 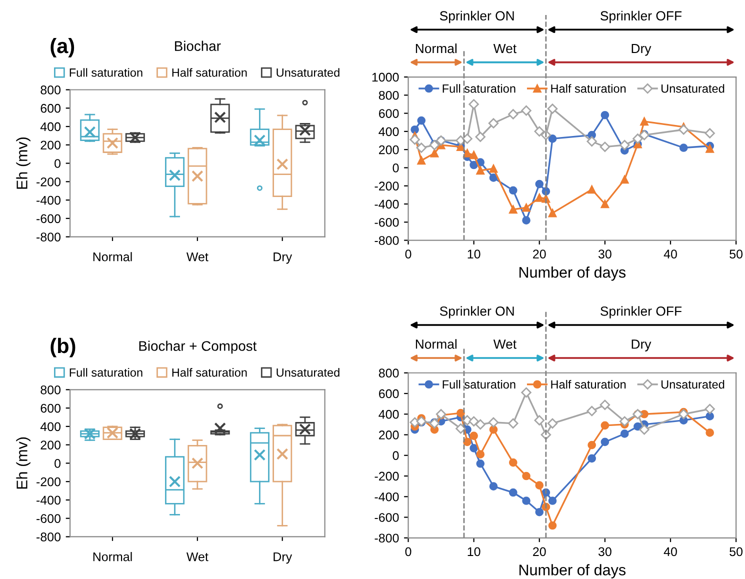 What do you see at coordinates (63, 348) in the screenshot?
I see `text: (b)` at bounding box center [63, 348].